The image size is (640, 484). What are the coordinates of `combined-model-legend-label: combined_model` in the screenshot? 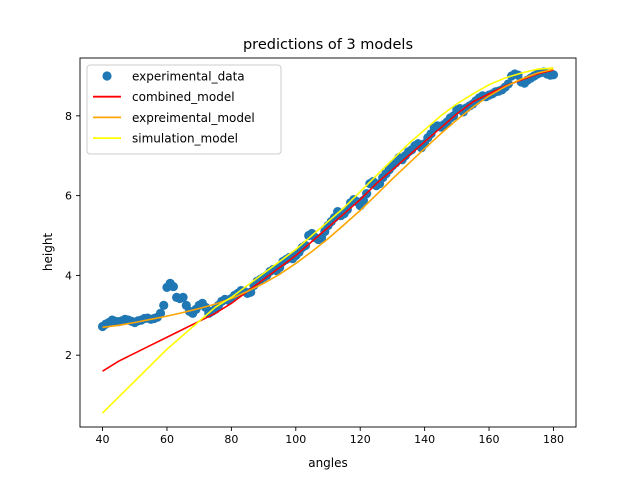 It's located at (183, 97).